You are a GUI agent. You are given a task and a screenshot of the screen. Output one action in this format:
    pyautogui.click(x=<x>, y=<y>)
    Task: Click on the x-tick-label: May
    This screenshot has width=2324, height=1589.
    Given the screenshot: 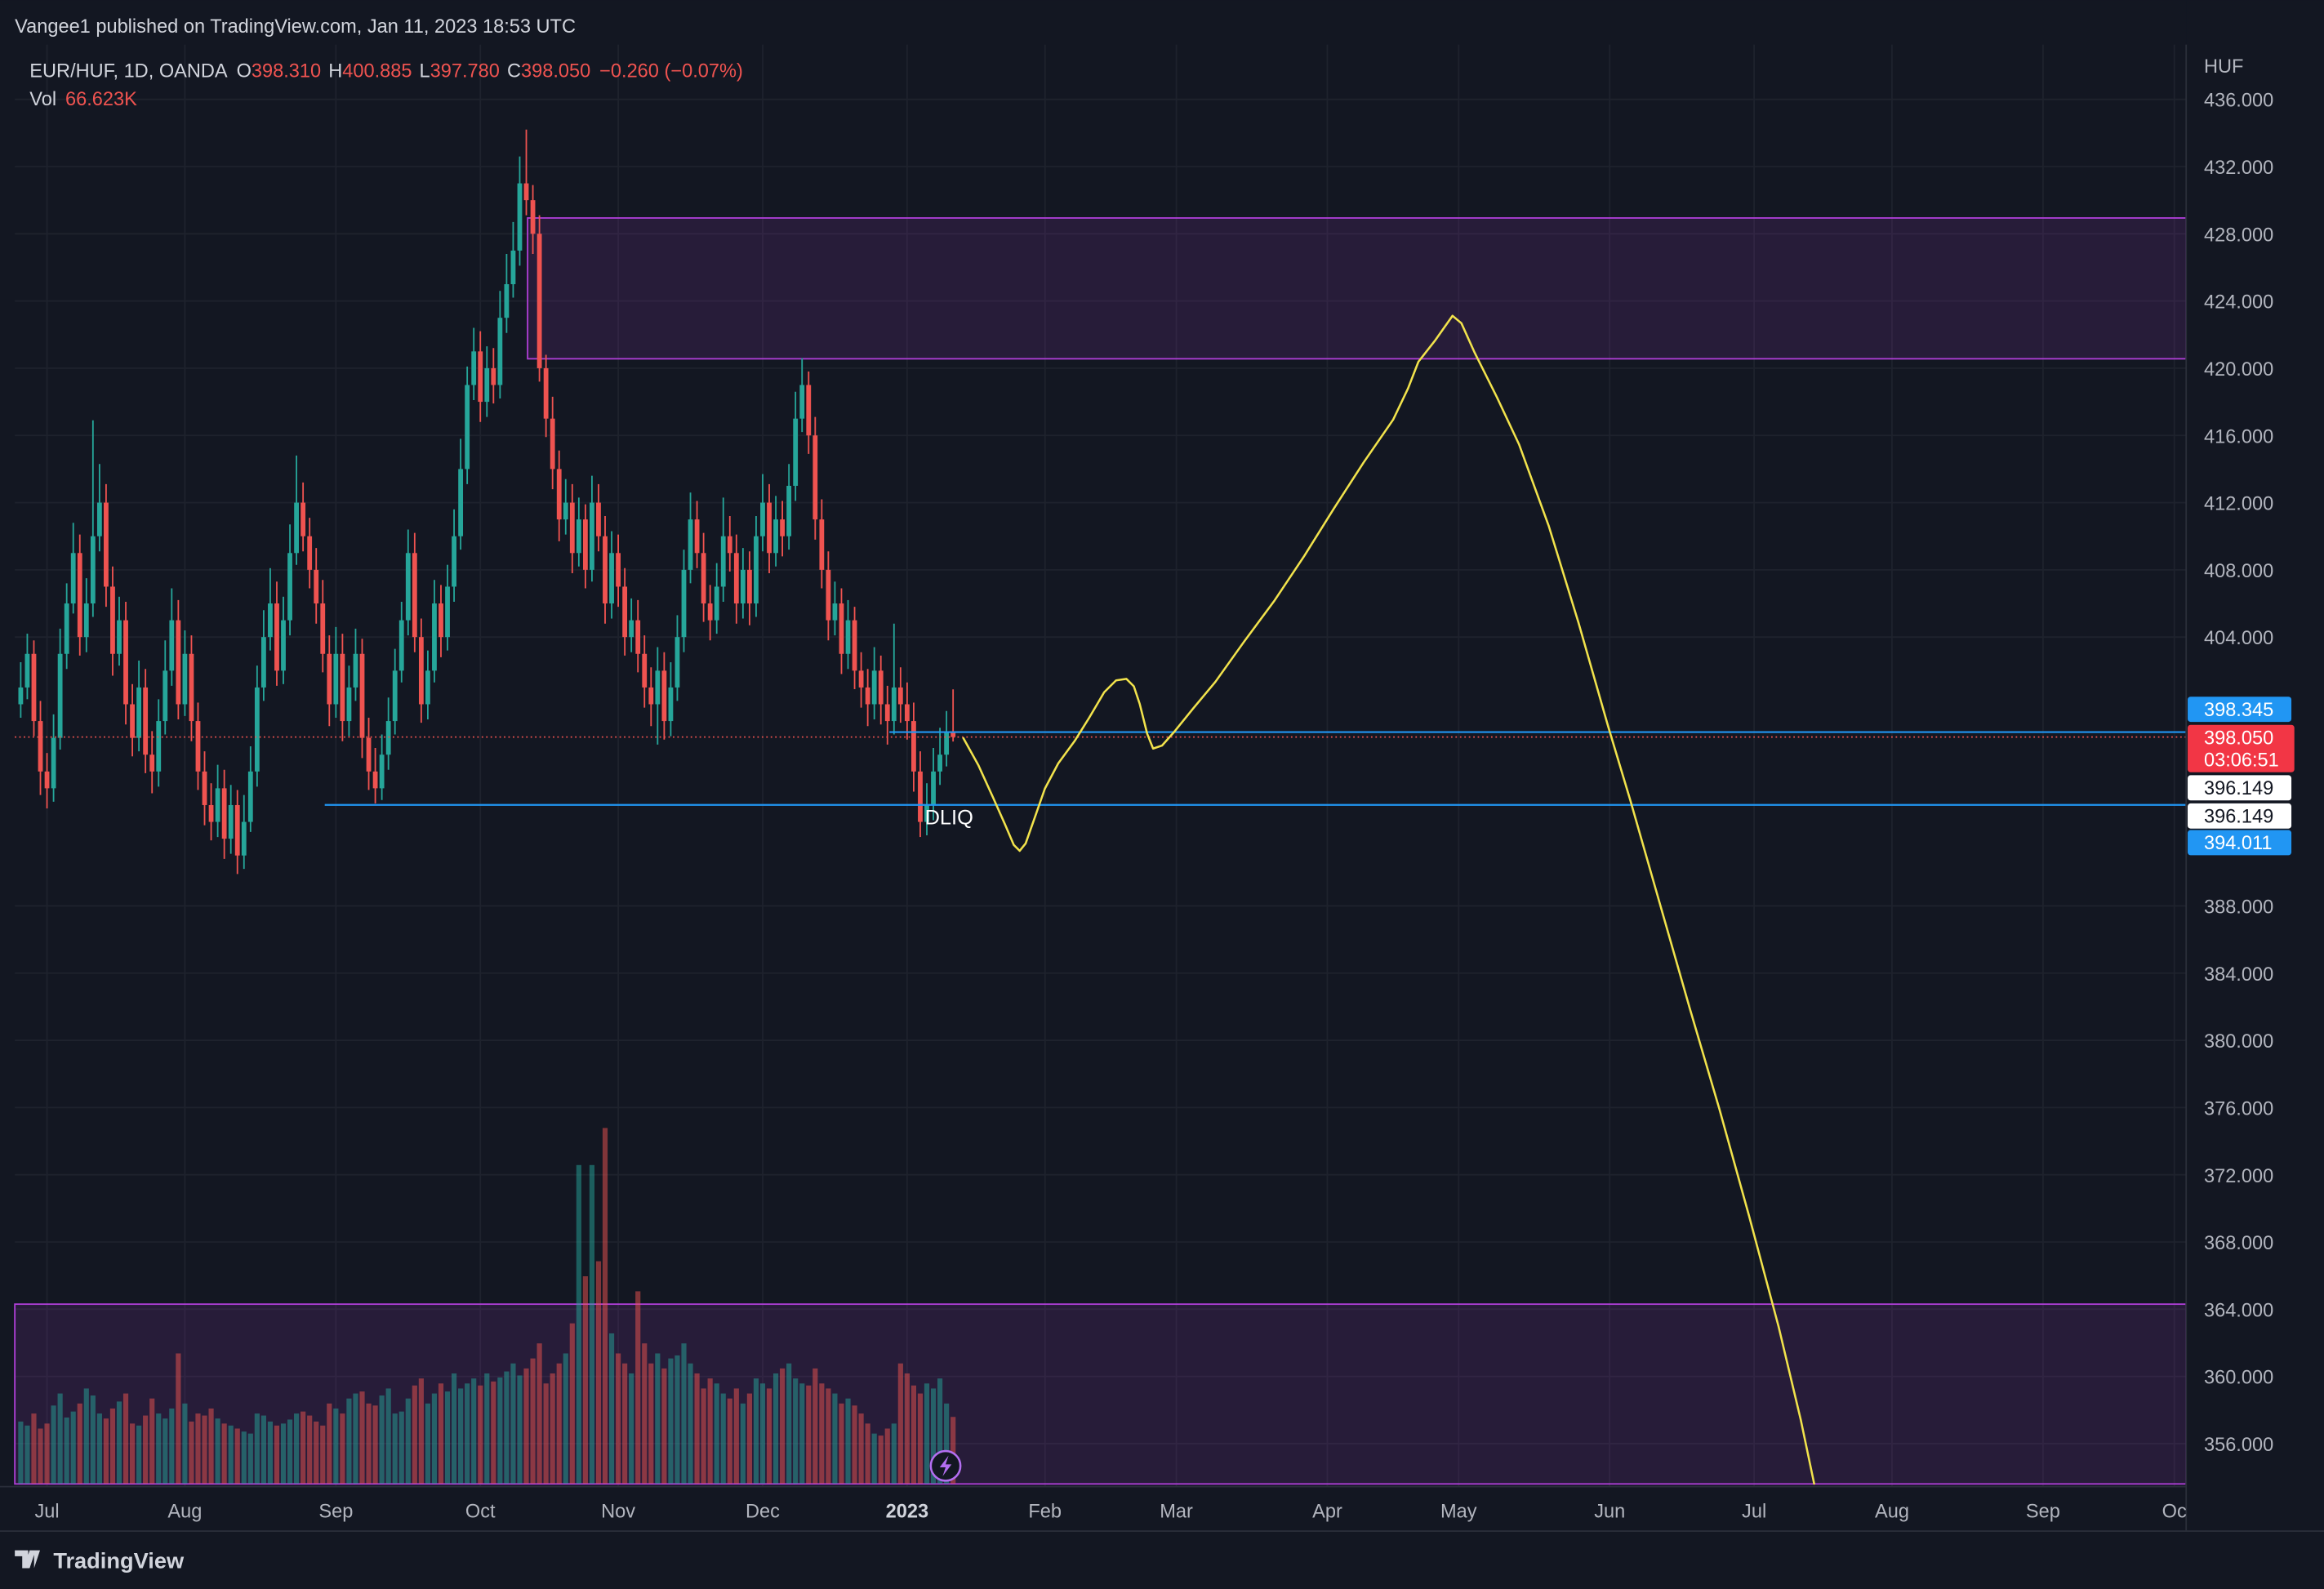 What is the action you would take?
    pyautogui.click(x=1459, y=1511)
    